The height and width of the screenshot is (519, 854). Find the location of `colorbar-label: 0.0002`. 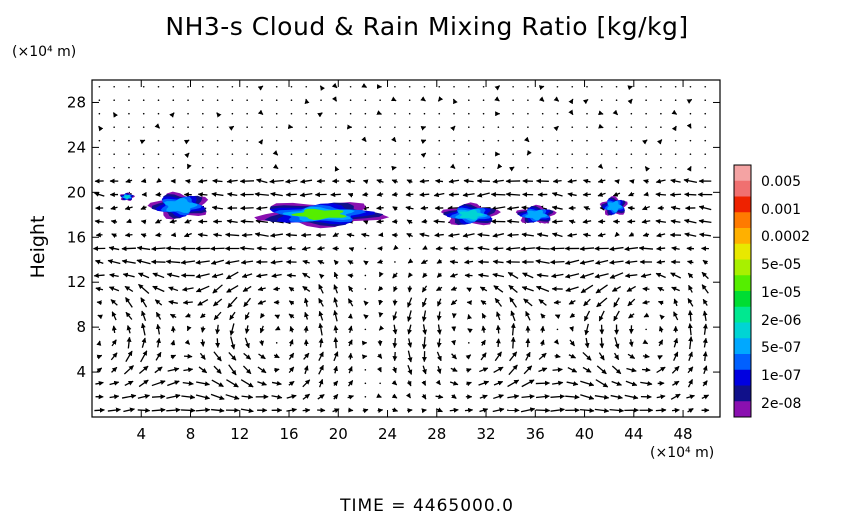

colorbar-label: 0.0002 is located at coordinates (785, 237).